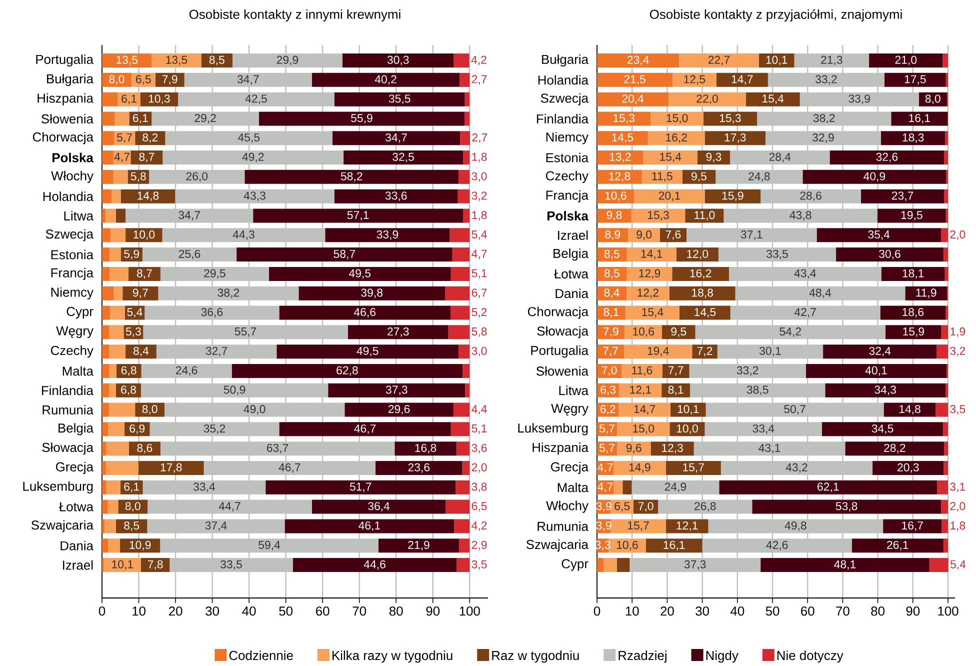  I want to click on data-label: 22,7, so click(719, 61).